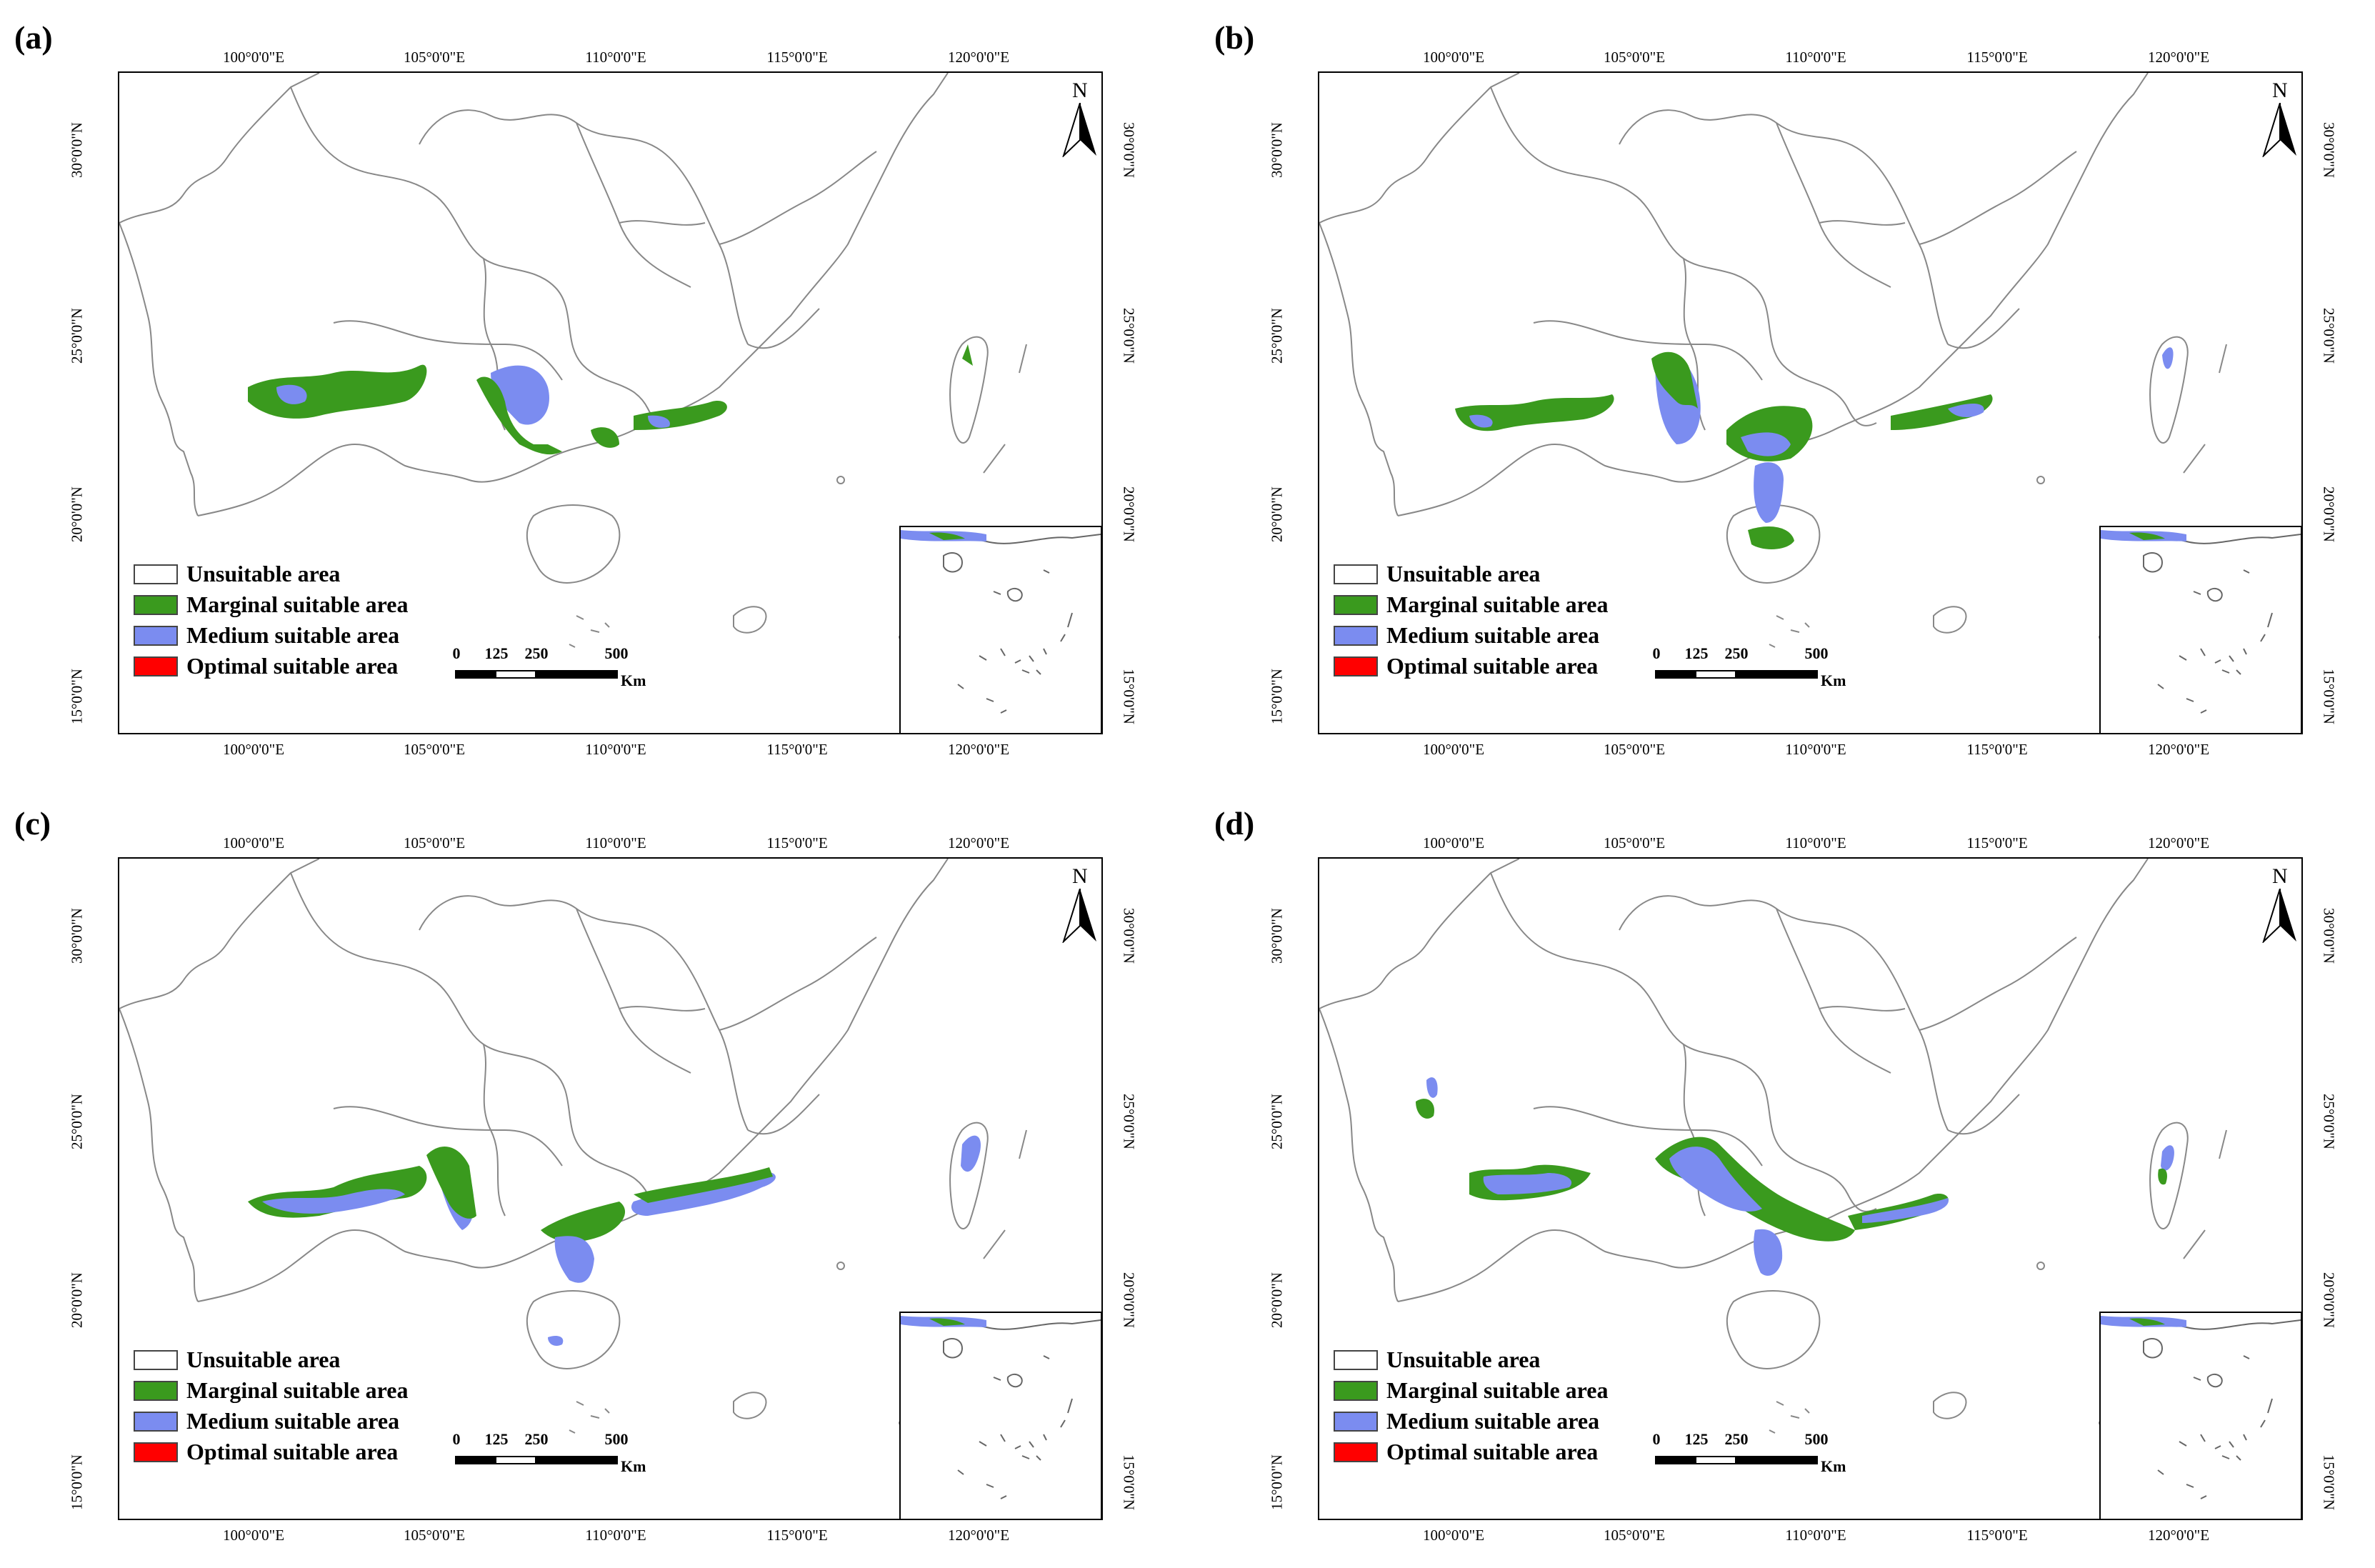 Image resolution: width=2375 pixels, height=1568 pixels. What do you see at coordinates (77, 1300) in the screenshot?
I see `lat-tick-left: 20°0'0"N` at bounding box center [77, 1300].